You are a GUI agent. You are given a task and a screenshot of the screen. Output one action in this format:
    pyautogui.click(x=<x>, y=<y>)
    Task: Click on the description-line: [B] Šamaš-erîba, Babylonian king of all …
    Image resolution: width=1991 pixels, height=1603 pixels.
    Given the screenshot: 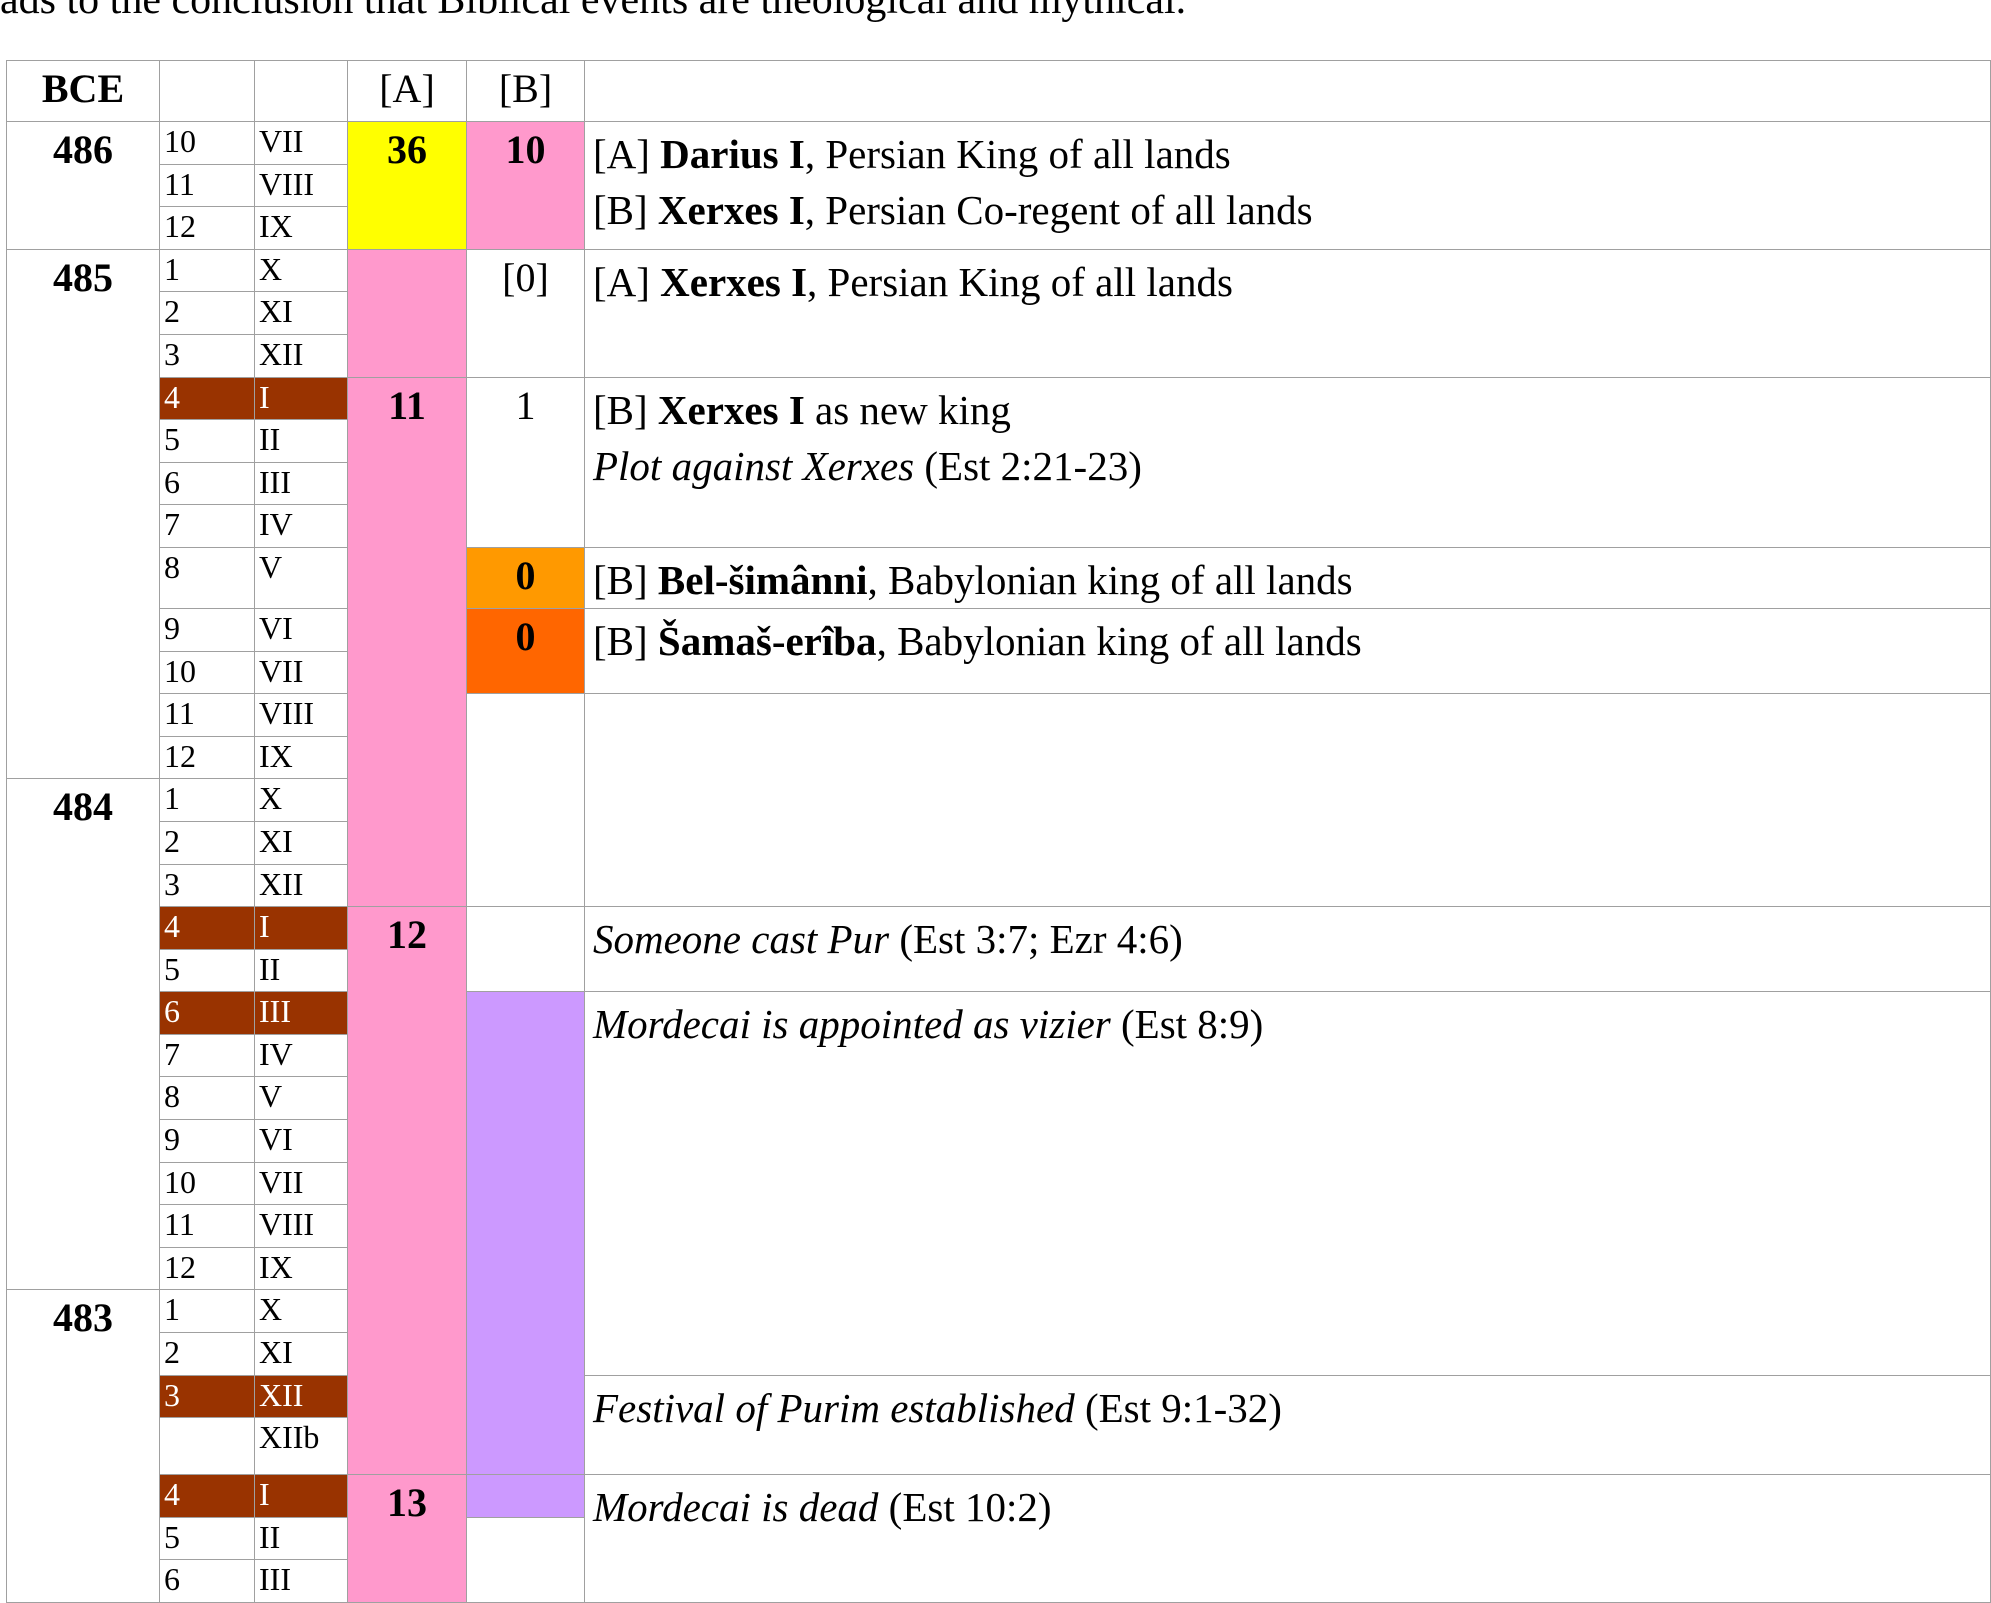 What is the action you would take?
    pyautogui.click(x=1291, y=641)
    